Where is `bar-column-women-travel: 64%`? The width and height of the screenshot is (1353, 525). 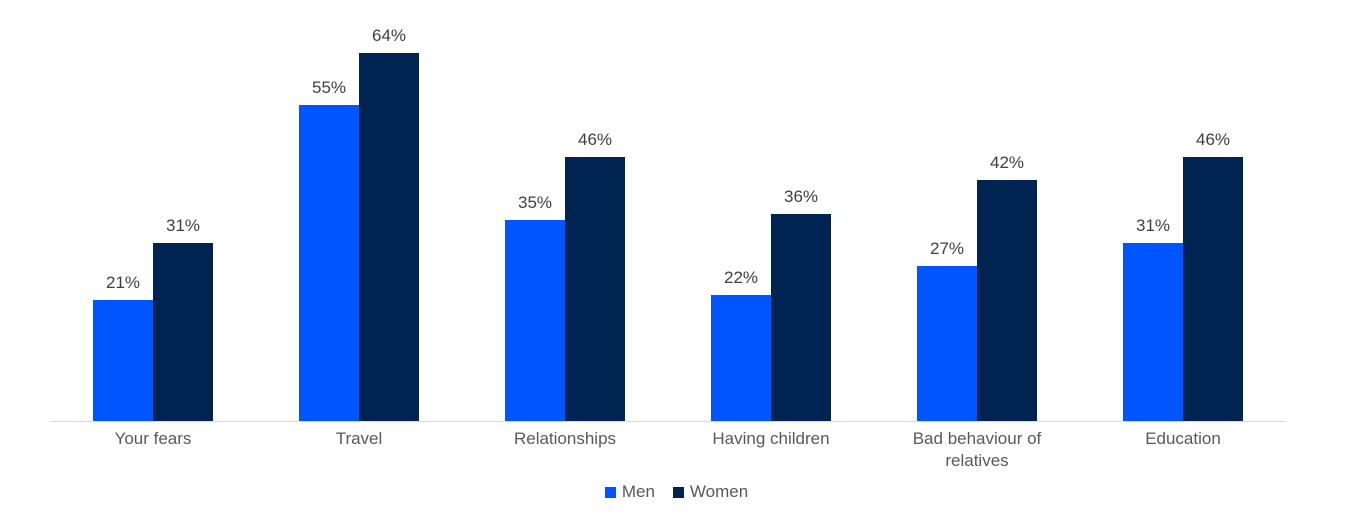
bar-column-women-travel: 64% is located at coordinates (389, 223).